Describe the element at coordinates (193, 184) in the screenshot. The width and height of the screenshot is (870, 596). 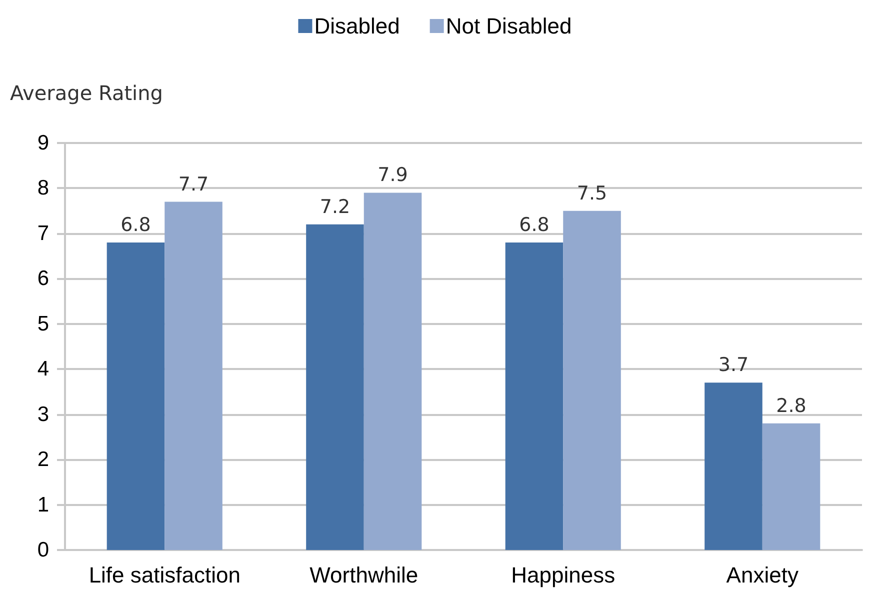
I see `data-label: 7.7` at that location.